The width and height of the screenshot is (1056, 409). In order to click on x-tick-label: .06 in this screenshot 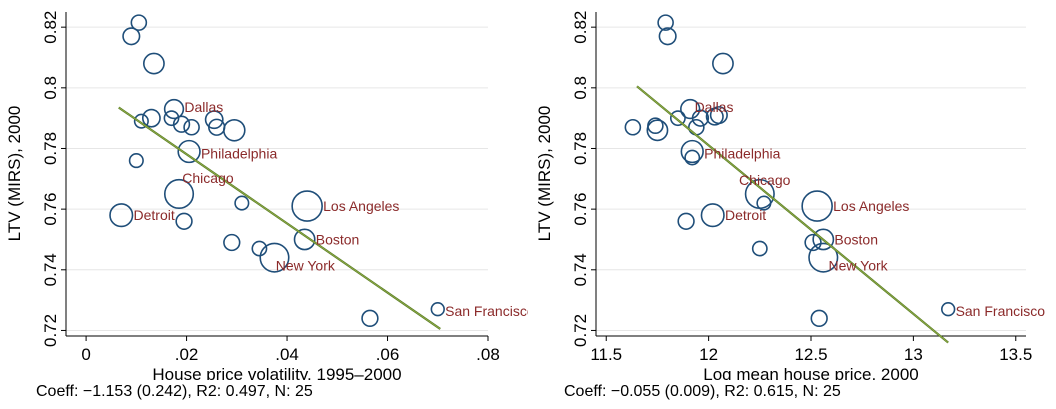, I will do `click(388, 354)`.